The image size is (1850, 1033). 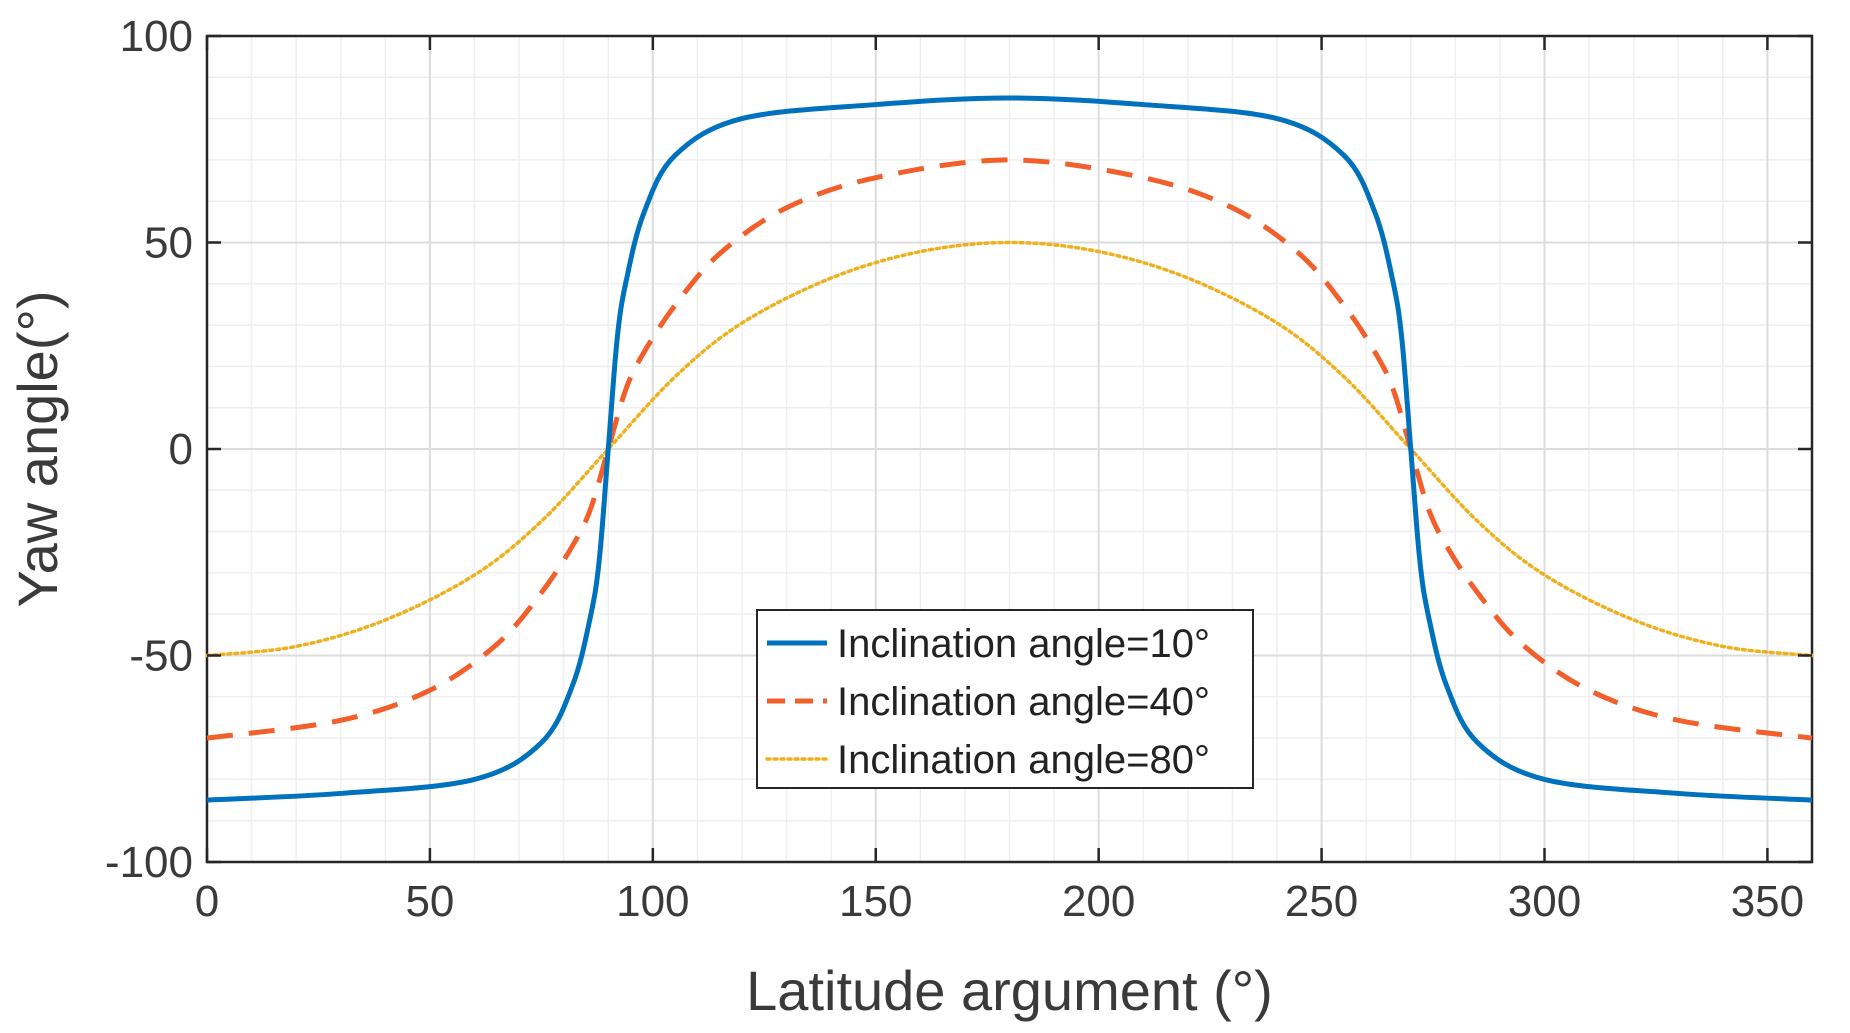 What do you see at coordinates (1023, 760) in the screenshot?
I see `legend-label-inclination-80: Inclination angle=80°` at bounding box center [1023, 760].